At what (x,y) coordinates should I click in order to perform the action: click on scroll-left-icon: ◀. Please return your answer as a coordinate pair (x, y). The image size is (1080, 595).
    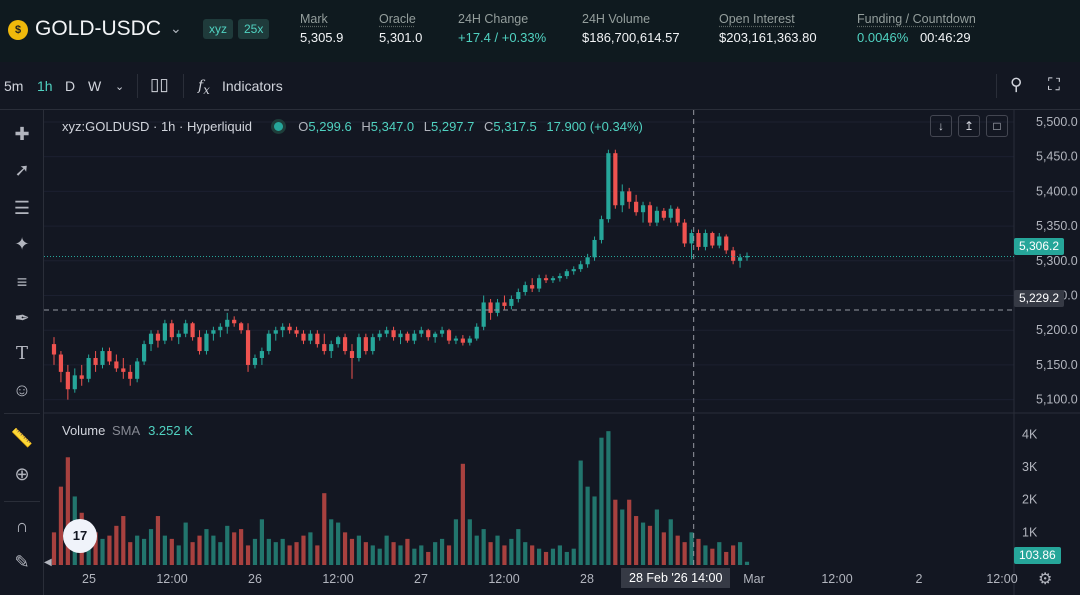
    Looking at the image, I should click on (48, 562).